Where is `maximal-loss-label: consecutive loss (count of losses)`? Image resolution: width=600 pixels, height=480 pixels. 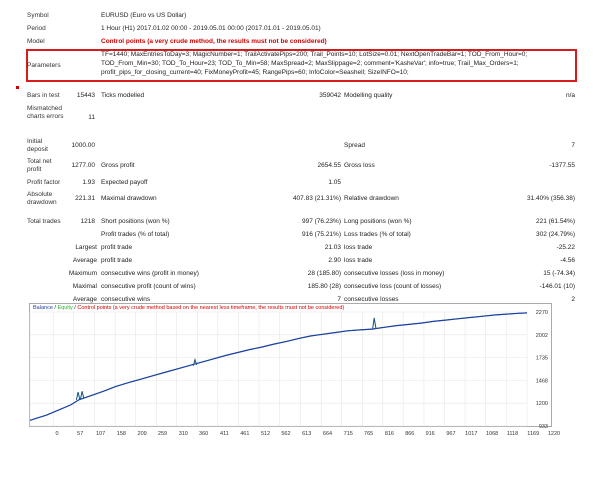
maximal-loss-label: consecutive loss (count of losses) is located at coordinates (393, 286).